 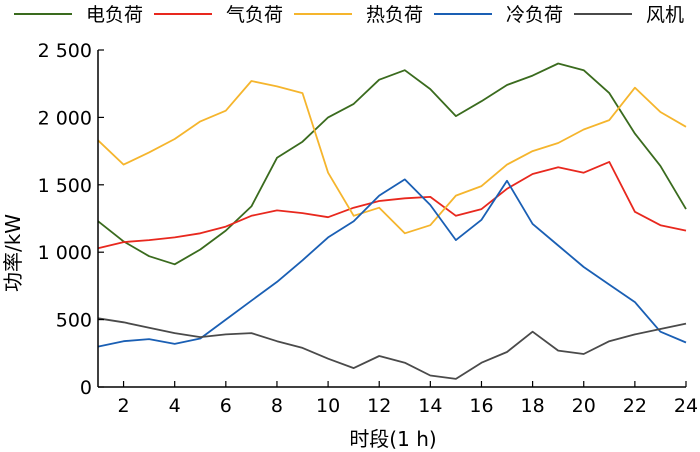 I want to click on legend-label-5: 风机, so click(x=665, y=15).